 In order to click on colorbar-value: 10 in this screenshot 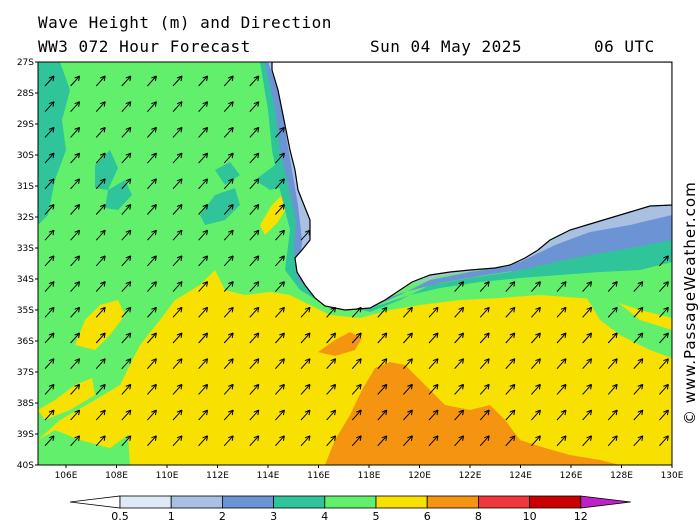, I will do `click(530, 516)`.